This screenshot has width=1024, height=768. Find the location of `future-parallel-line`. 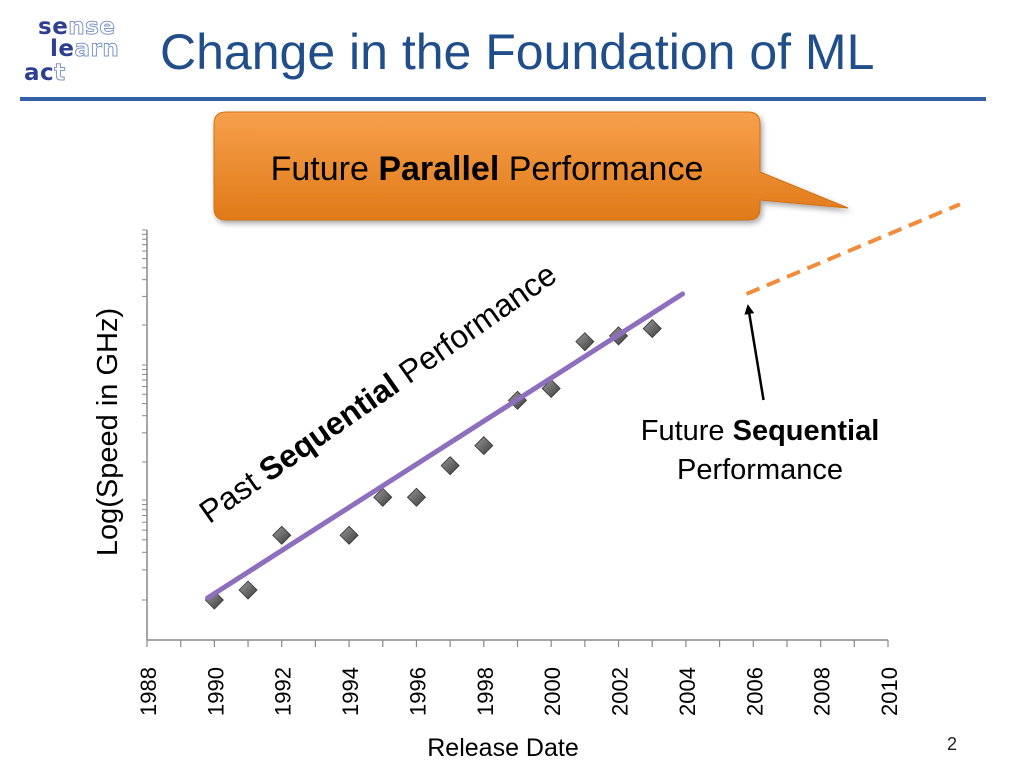

future-parallel-line is located at coordinates (853, 249).